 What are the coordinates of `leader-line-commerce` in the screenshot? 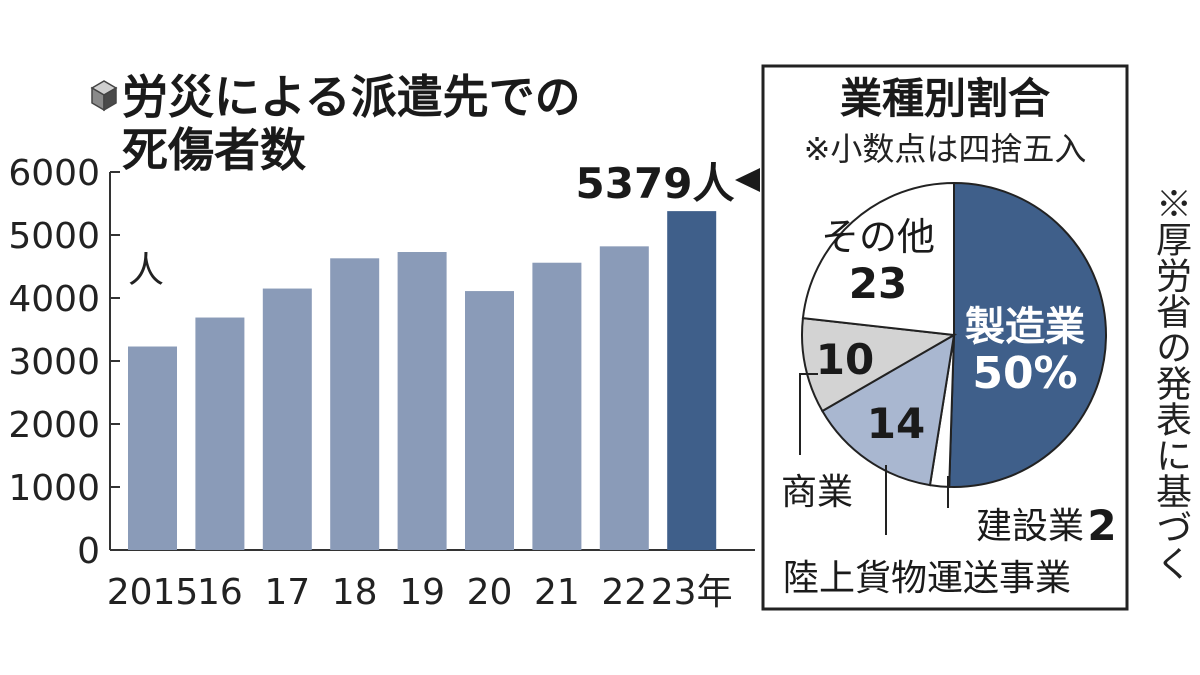 It's located at (808, 414).